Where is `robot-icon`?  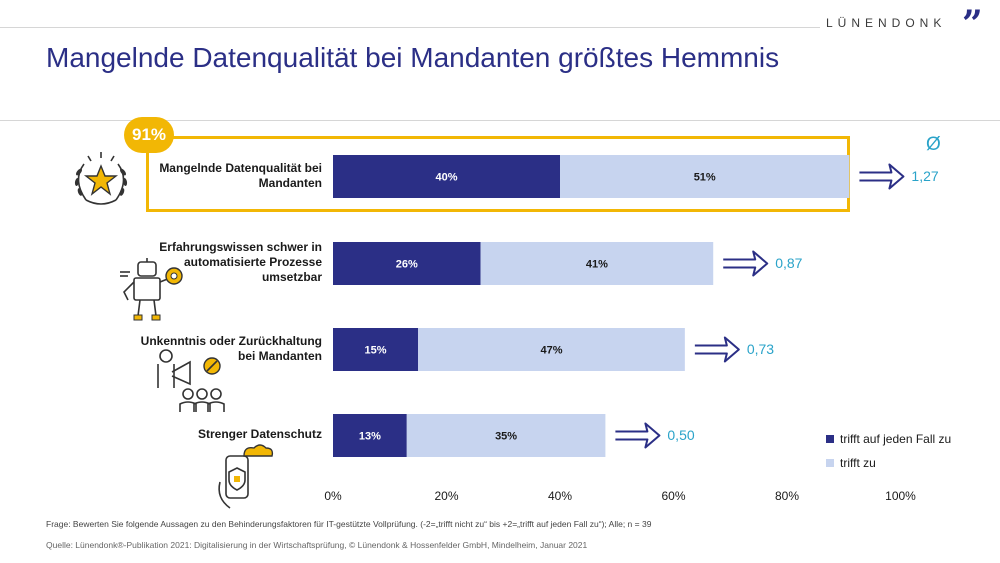
robot-icon is located at coordinates (151, 289).